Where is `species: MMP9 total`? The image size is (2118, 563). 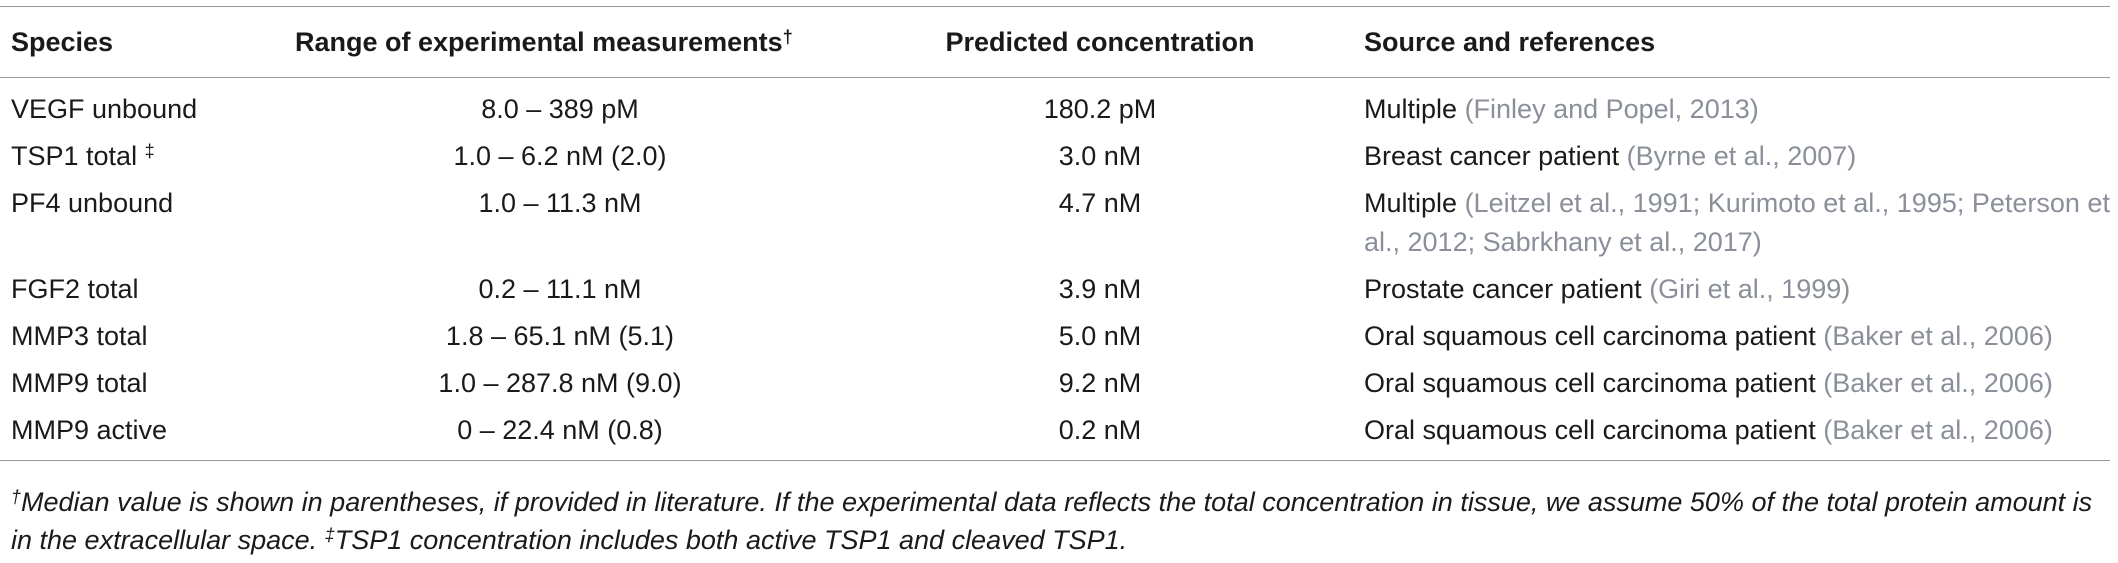 species: MMP9 total is located at coordinates (79, 383).